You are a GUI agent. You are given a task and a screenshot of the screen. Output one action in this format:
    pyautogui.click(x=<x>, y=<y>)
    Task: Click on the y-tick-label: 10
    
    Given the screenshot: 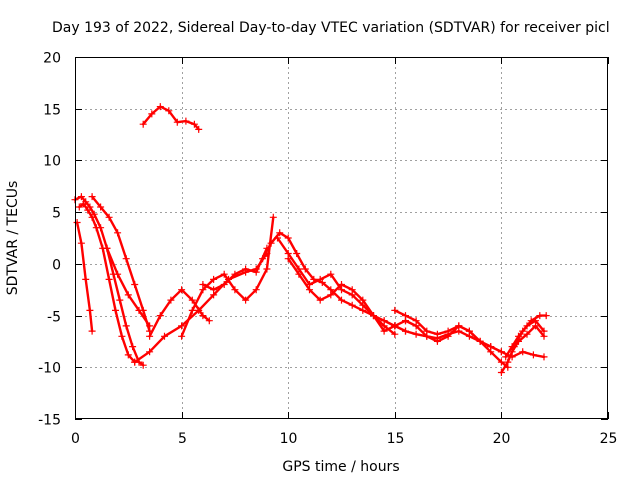 What is the action you would take?
    pyautogui.click(x=52, y=162)
    